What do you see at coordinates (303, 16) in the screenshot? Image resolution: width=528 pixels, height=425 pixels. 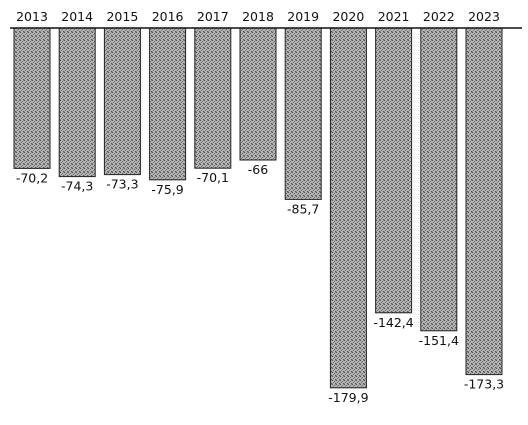 I see `year-label-2019: 2019` at bounding box center [303, 16].